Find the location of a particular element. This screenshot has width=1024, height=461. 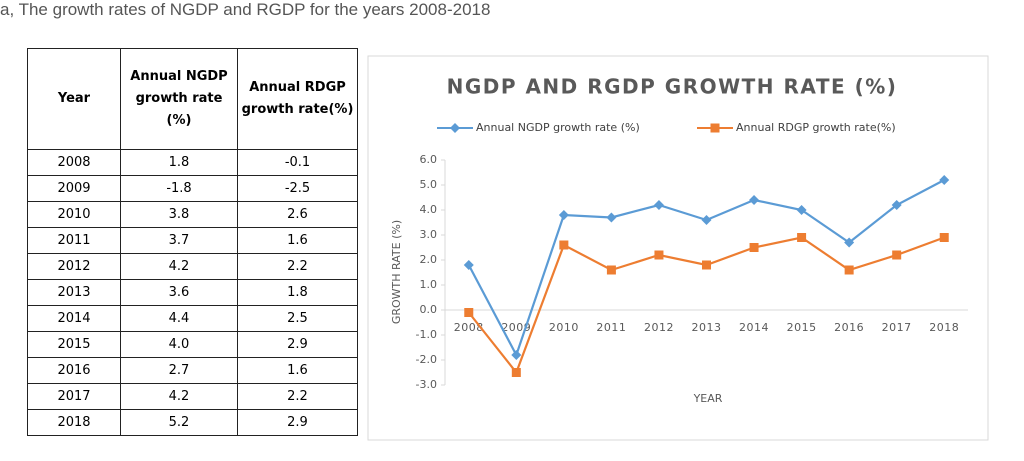

table-row: 2018 5.2 2.9 is located at coordinates (192, 422).